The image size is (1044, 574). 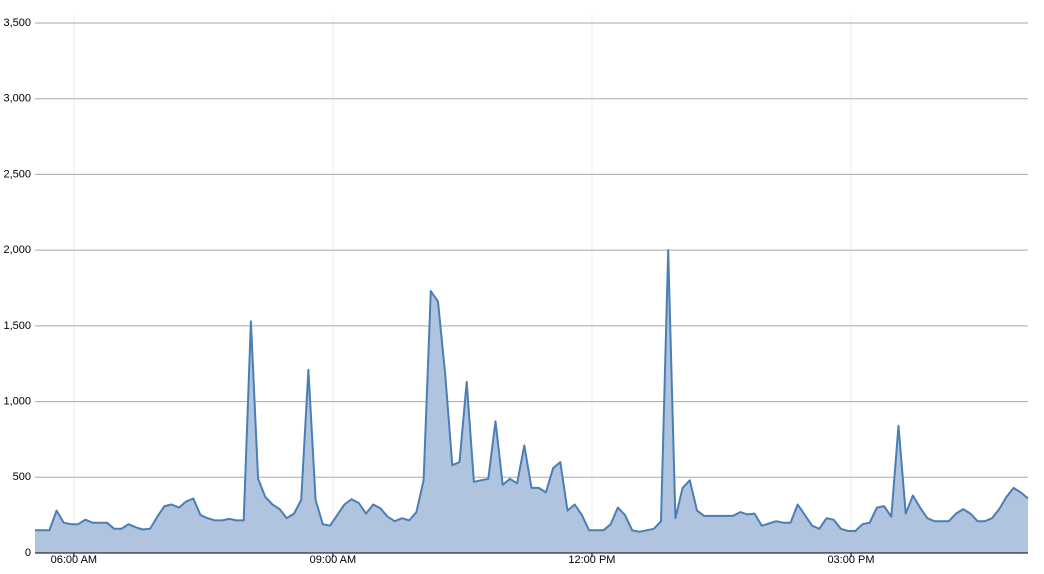 I want to click on y-tick-label: 1,000, so click(x=17, y=401).